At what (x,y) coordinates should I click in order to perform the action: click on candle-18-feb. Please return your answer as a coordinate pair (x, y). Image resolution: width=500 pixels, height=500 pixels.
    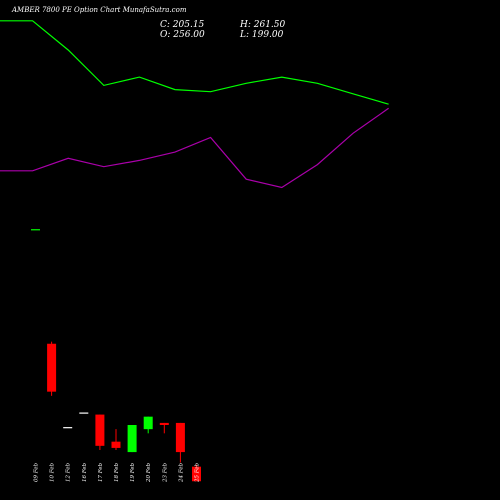
    Looking at the image, I should click on (116, 439).